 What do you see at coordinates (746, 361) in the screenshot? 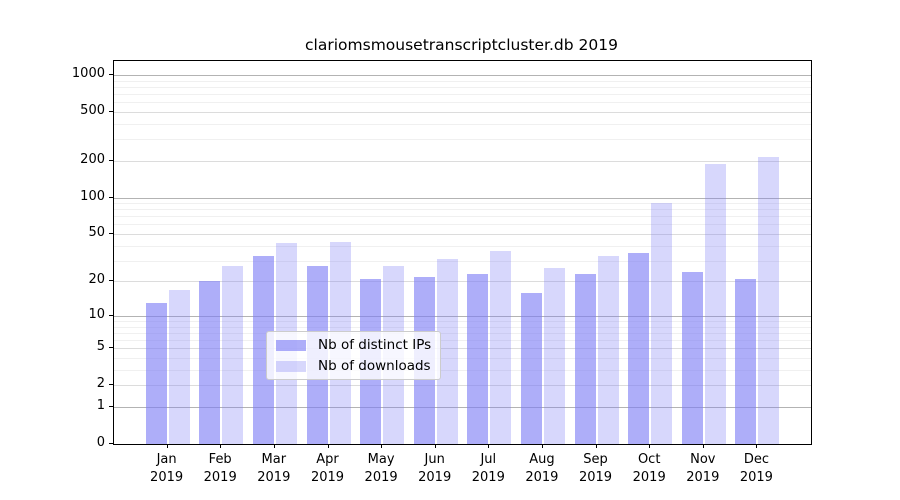
I see `bar-ips-dec` at bounding box center [746, 361].